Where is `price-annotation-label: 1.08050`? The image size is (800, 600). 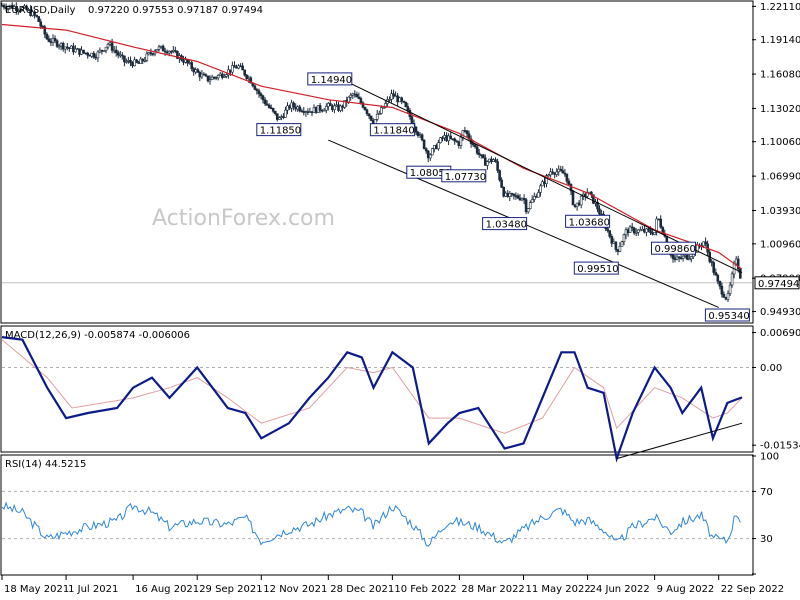
price-annotation-label: 1.08050 is located at coordinates (430, 173).